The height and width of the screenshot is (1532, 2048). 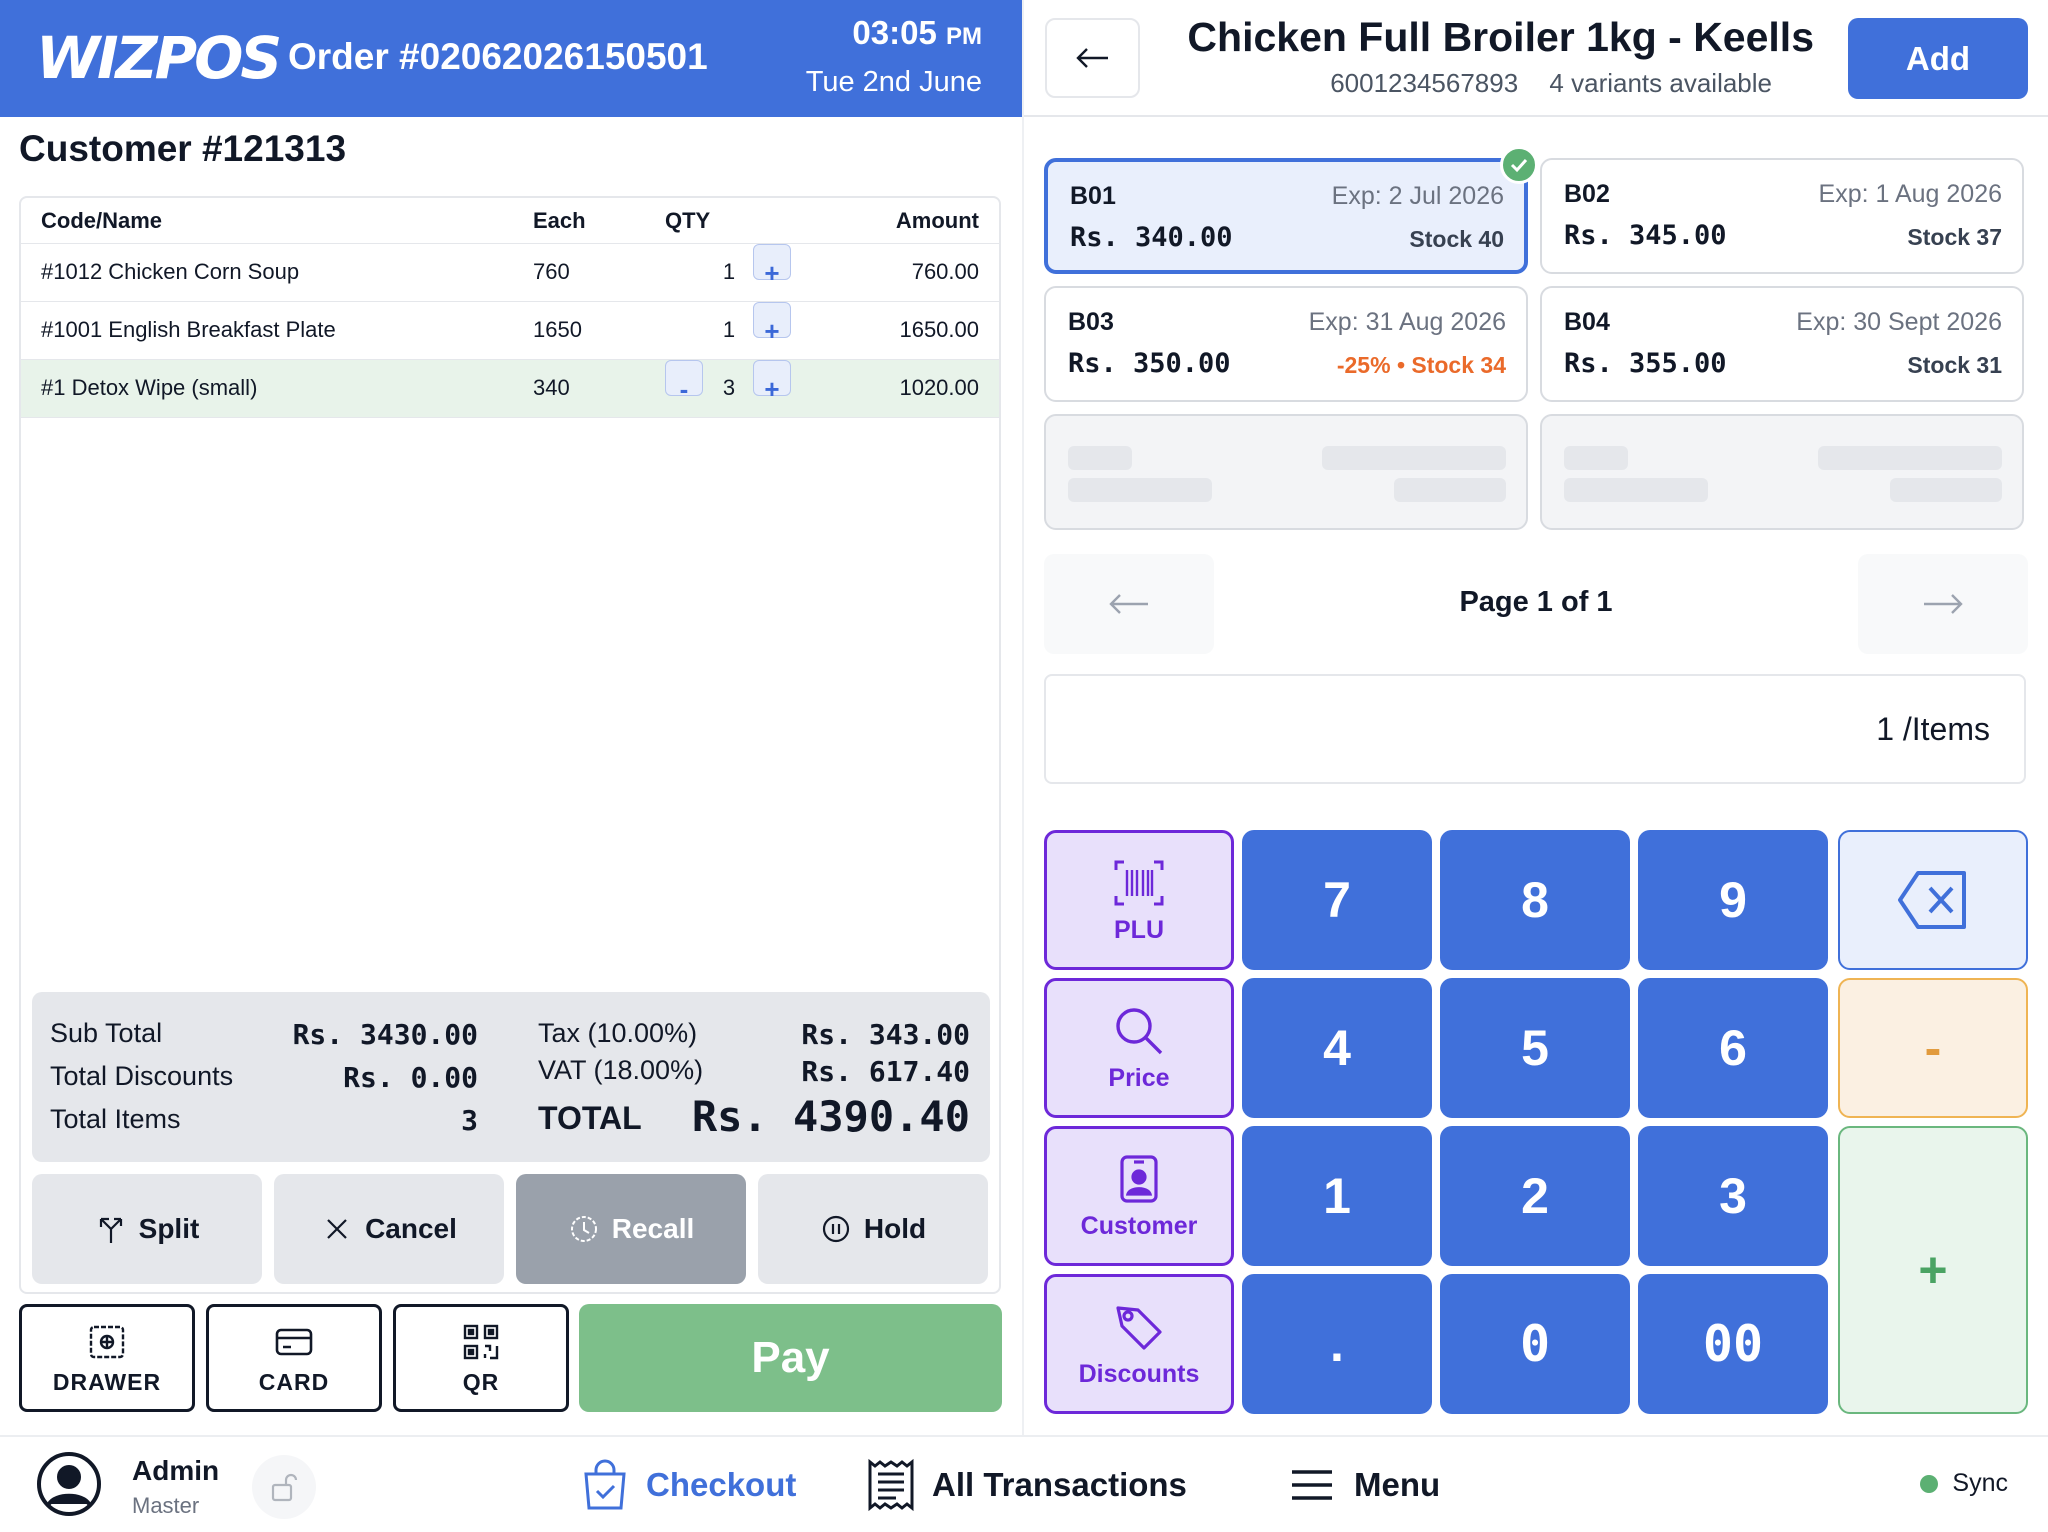 I want to click on subtotal-value: Rs. 3430.00, so click(x=385, y=1034).